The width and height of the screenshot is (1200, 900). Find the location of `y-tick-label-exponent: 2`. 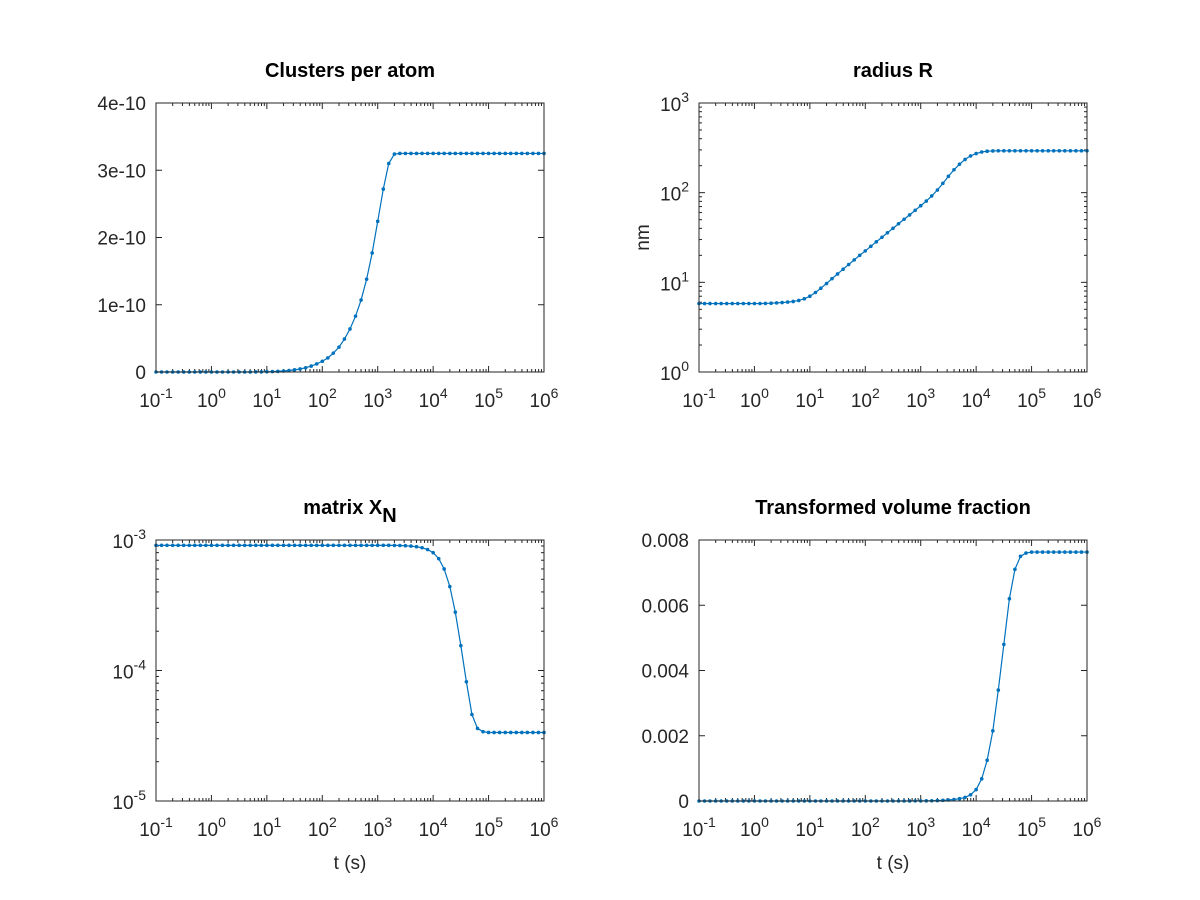

y-tick-label-exponent: 2 is located at coordinates (685, 187).